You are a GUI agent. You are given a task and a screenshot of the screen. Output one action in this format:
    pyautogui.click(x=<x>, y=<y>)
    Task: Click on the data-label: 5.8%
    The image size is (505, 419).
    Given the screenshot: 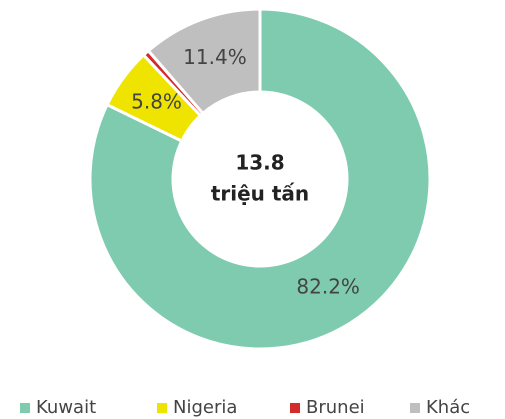 What is the action you would take?
    pyautogui.click(x=156, y=101)
    